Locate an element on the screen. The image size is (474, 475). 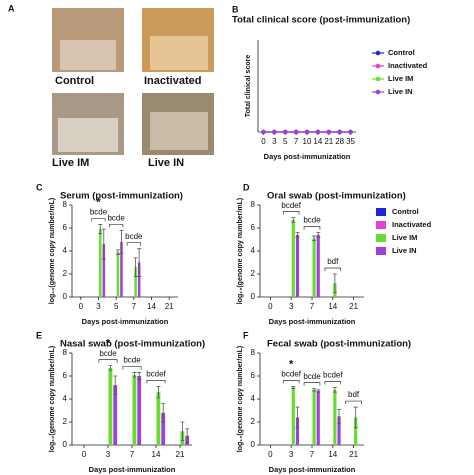
legend-label: Live IN is located at coordinates (400, 91).